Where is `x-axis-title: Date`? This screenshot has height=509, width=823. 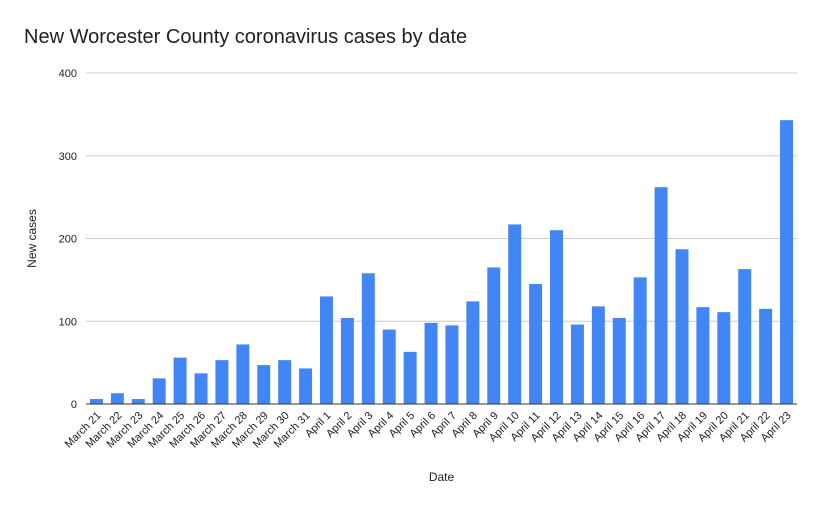
x-axis-title: Date is located at coordinates (442, 477).